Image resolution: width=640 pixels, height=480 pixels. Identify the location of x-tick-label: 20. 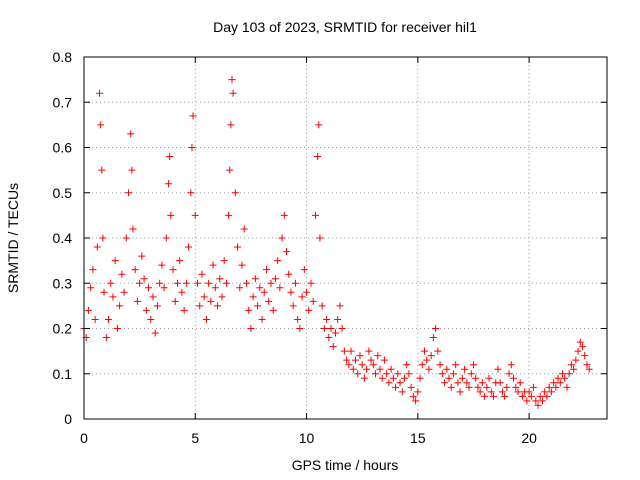
(529, 438).